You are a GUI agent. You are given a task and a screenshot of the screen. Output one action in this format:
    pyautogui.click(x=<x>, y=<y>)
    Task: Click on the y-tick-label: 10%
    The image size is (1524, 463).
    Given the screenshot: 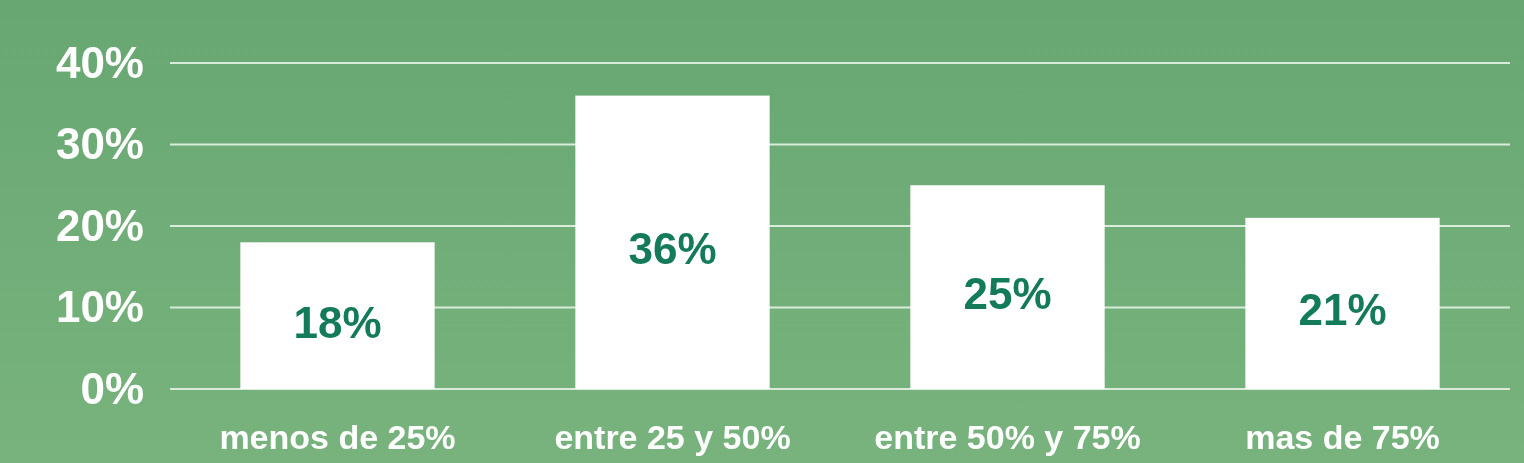 What is the action you would take?
    pyautogui.click(x=99, y=307)
    